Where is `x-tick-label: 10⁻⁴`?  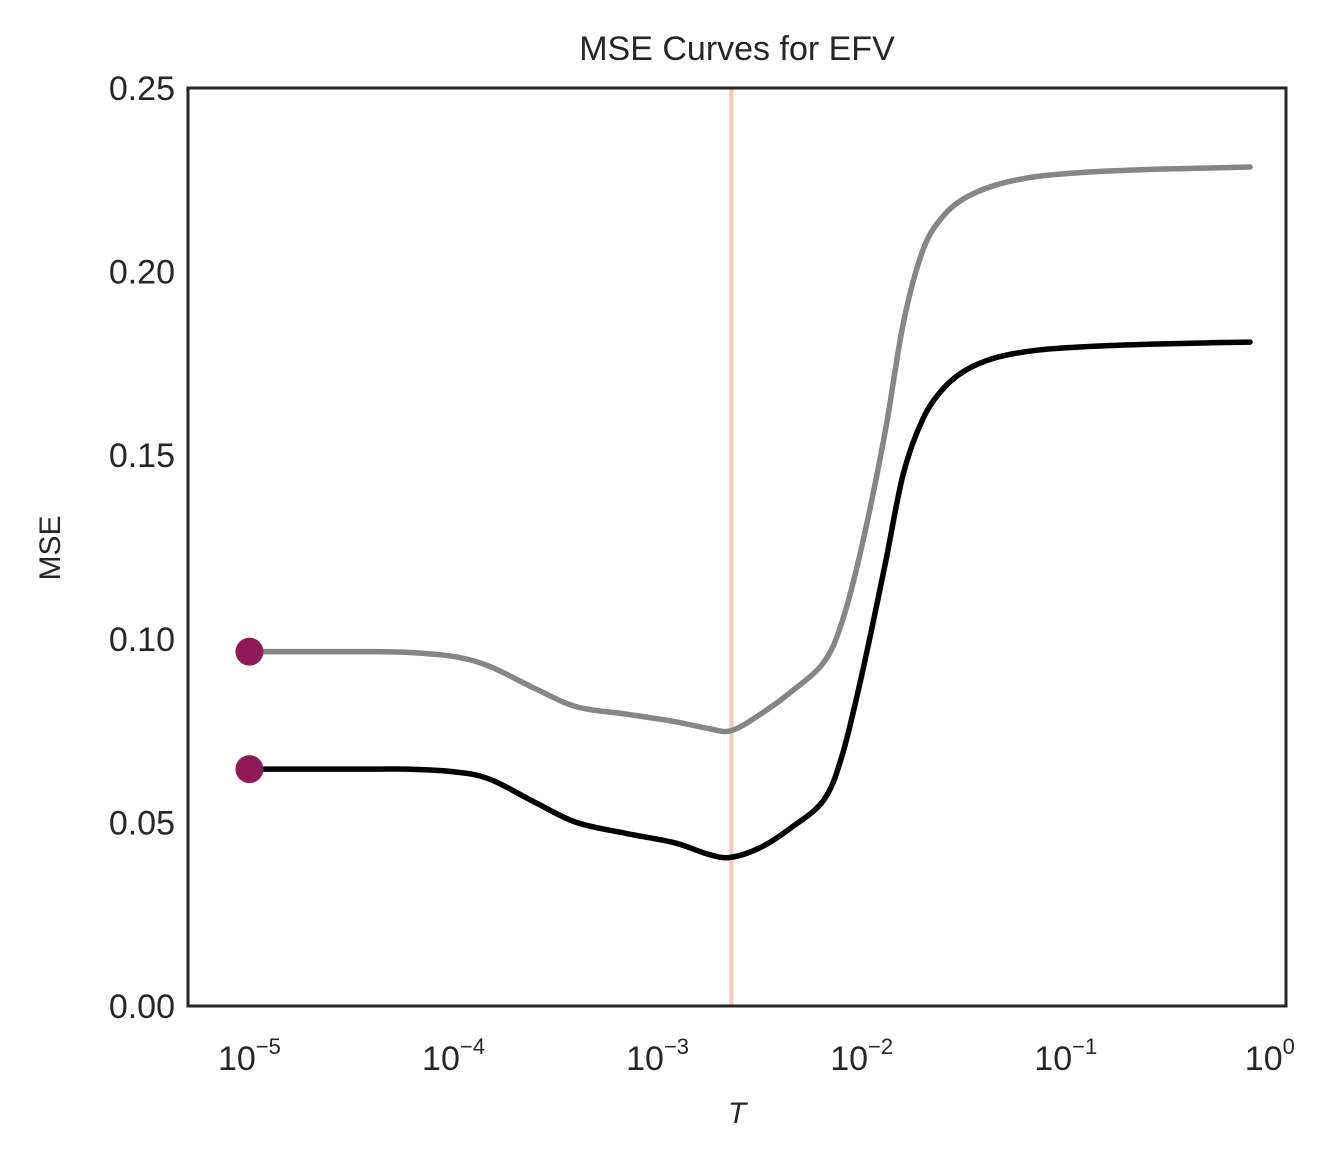 x-tick-label: 10⁻⁴ is located at coordinates (453, 1056).